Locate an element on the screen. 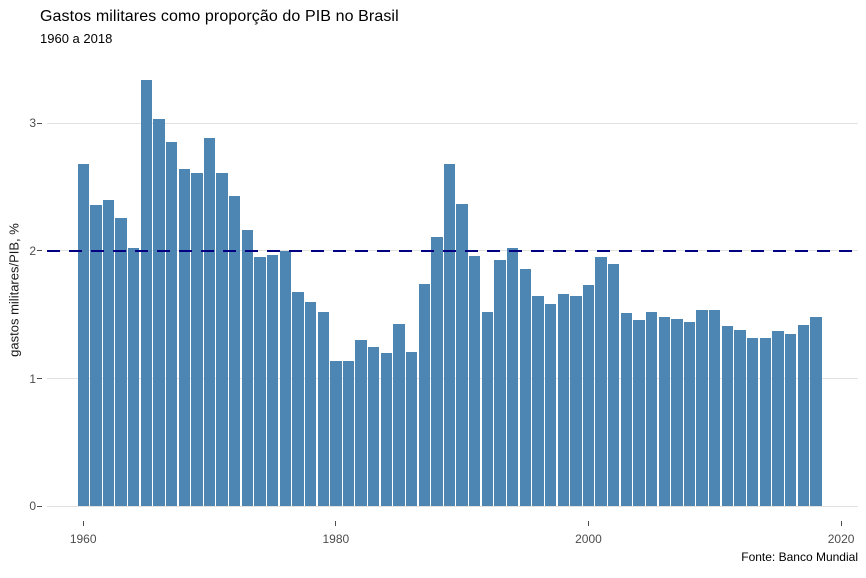 The width and height of the screenshot is (866, 578). bar-1972 is located at coordinates (235, 351).